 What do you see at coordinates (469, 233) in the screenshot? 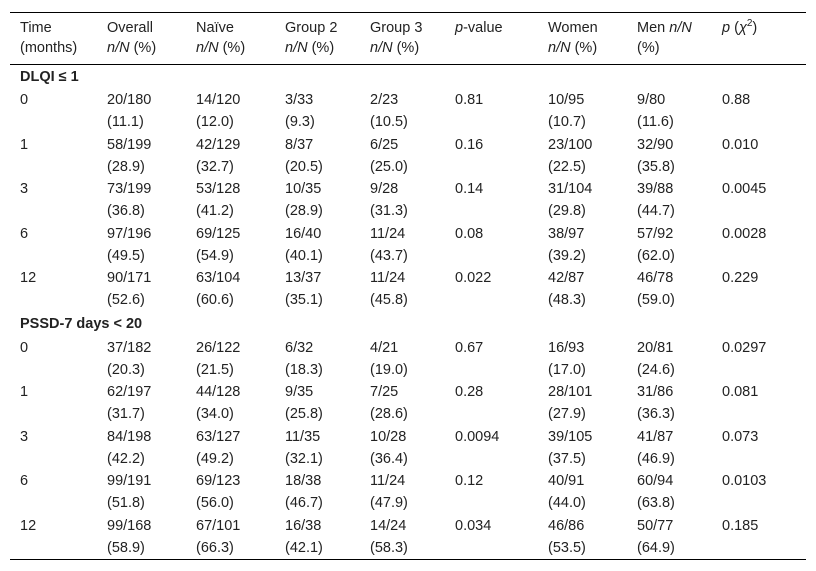
I see `cell-text: 0.08` at bounding box center [469, 233].